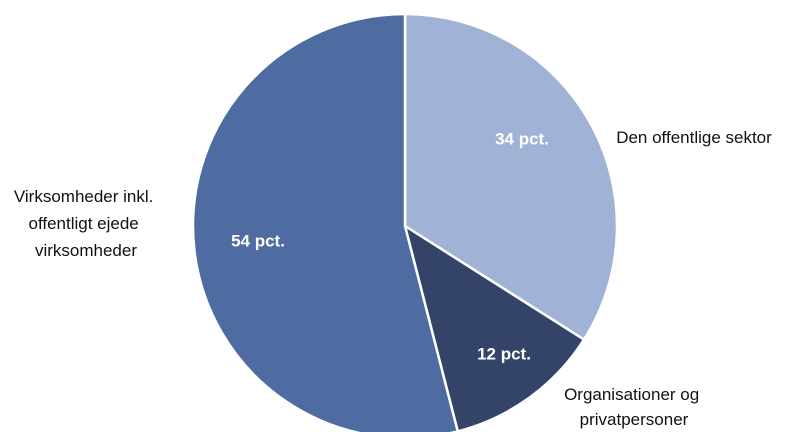 The height and width of the screenshot is (432, 785). I want to click on category-label-1-line-0: Organisationer og, so click(631, 394).